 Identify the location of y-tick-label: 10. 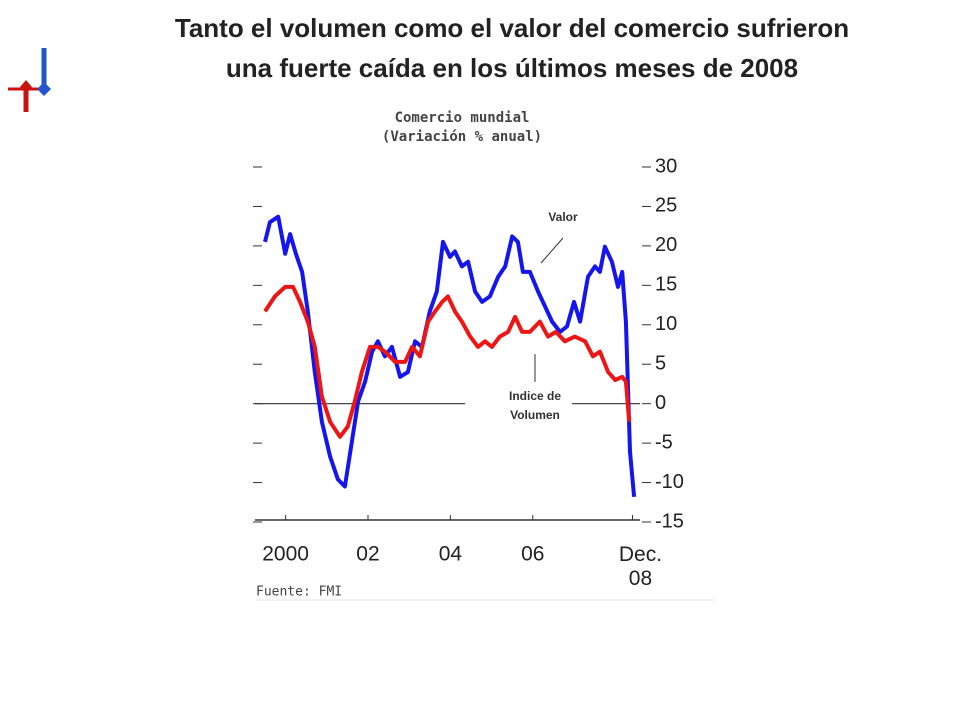
(666, 324).